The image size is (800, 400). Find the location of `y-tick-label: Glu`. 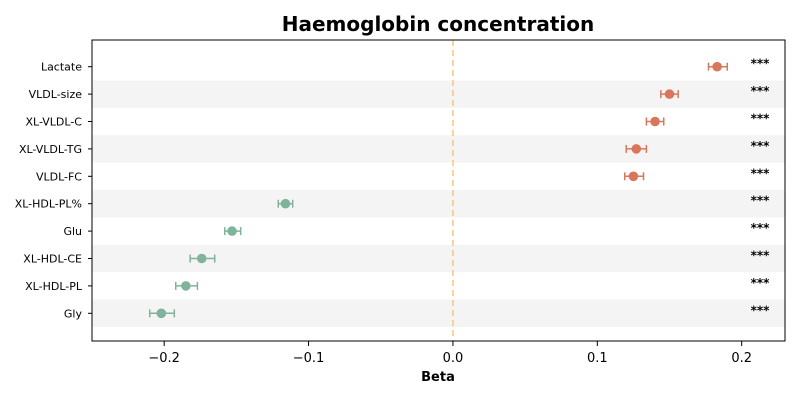

y-tick-label: Glu is located at coordinates (72, 231).